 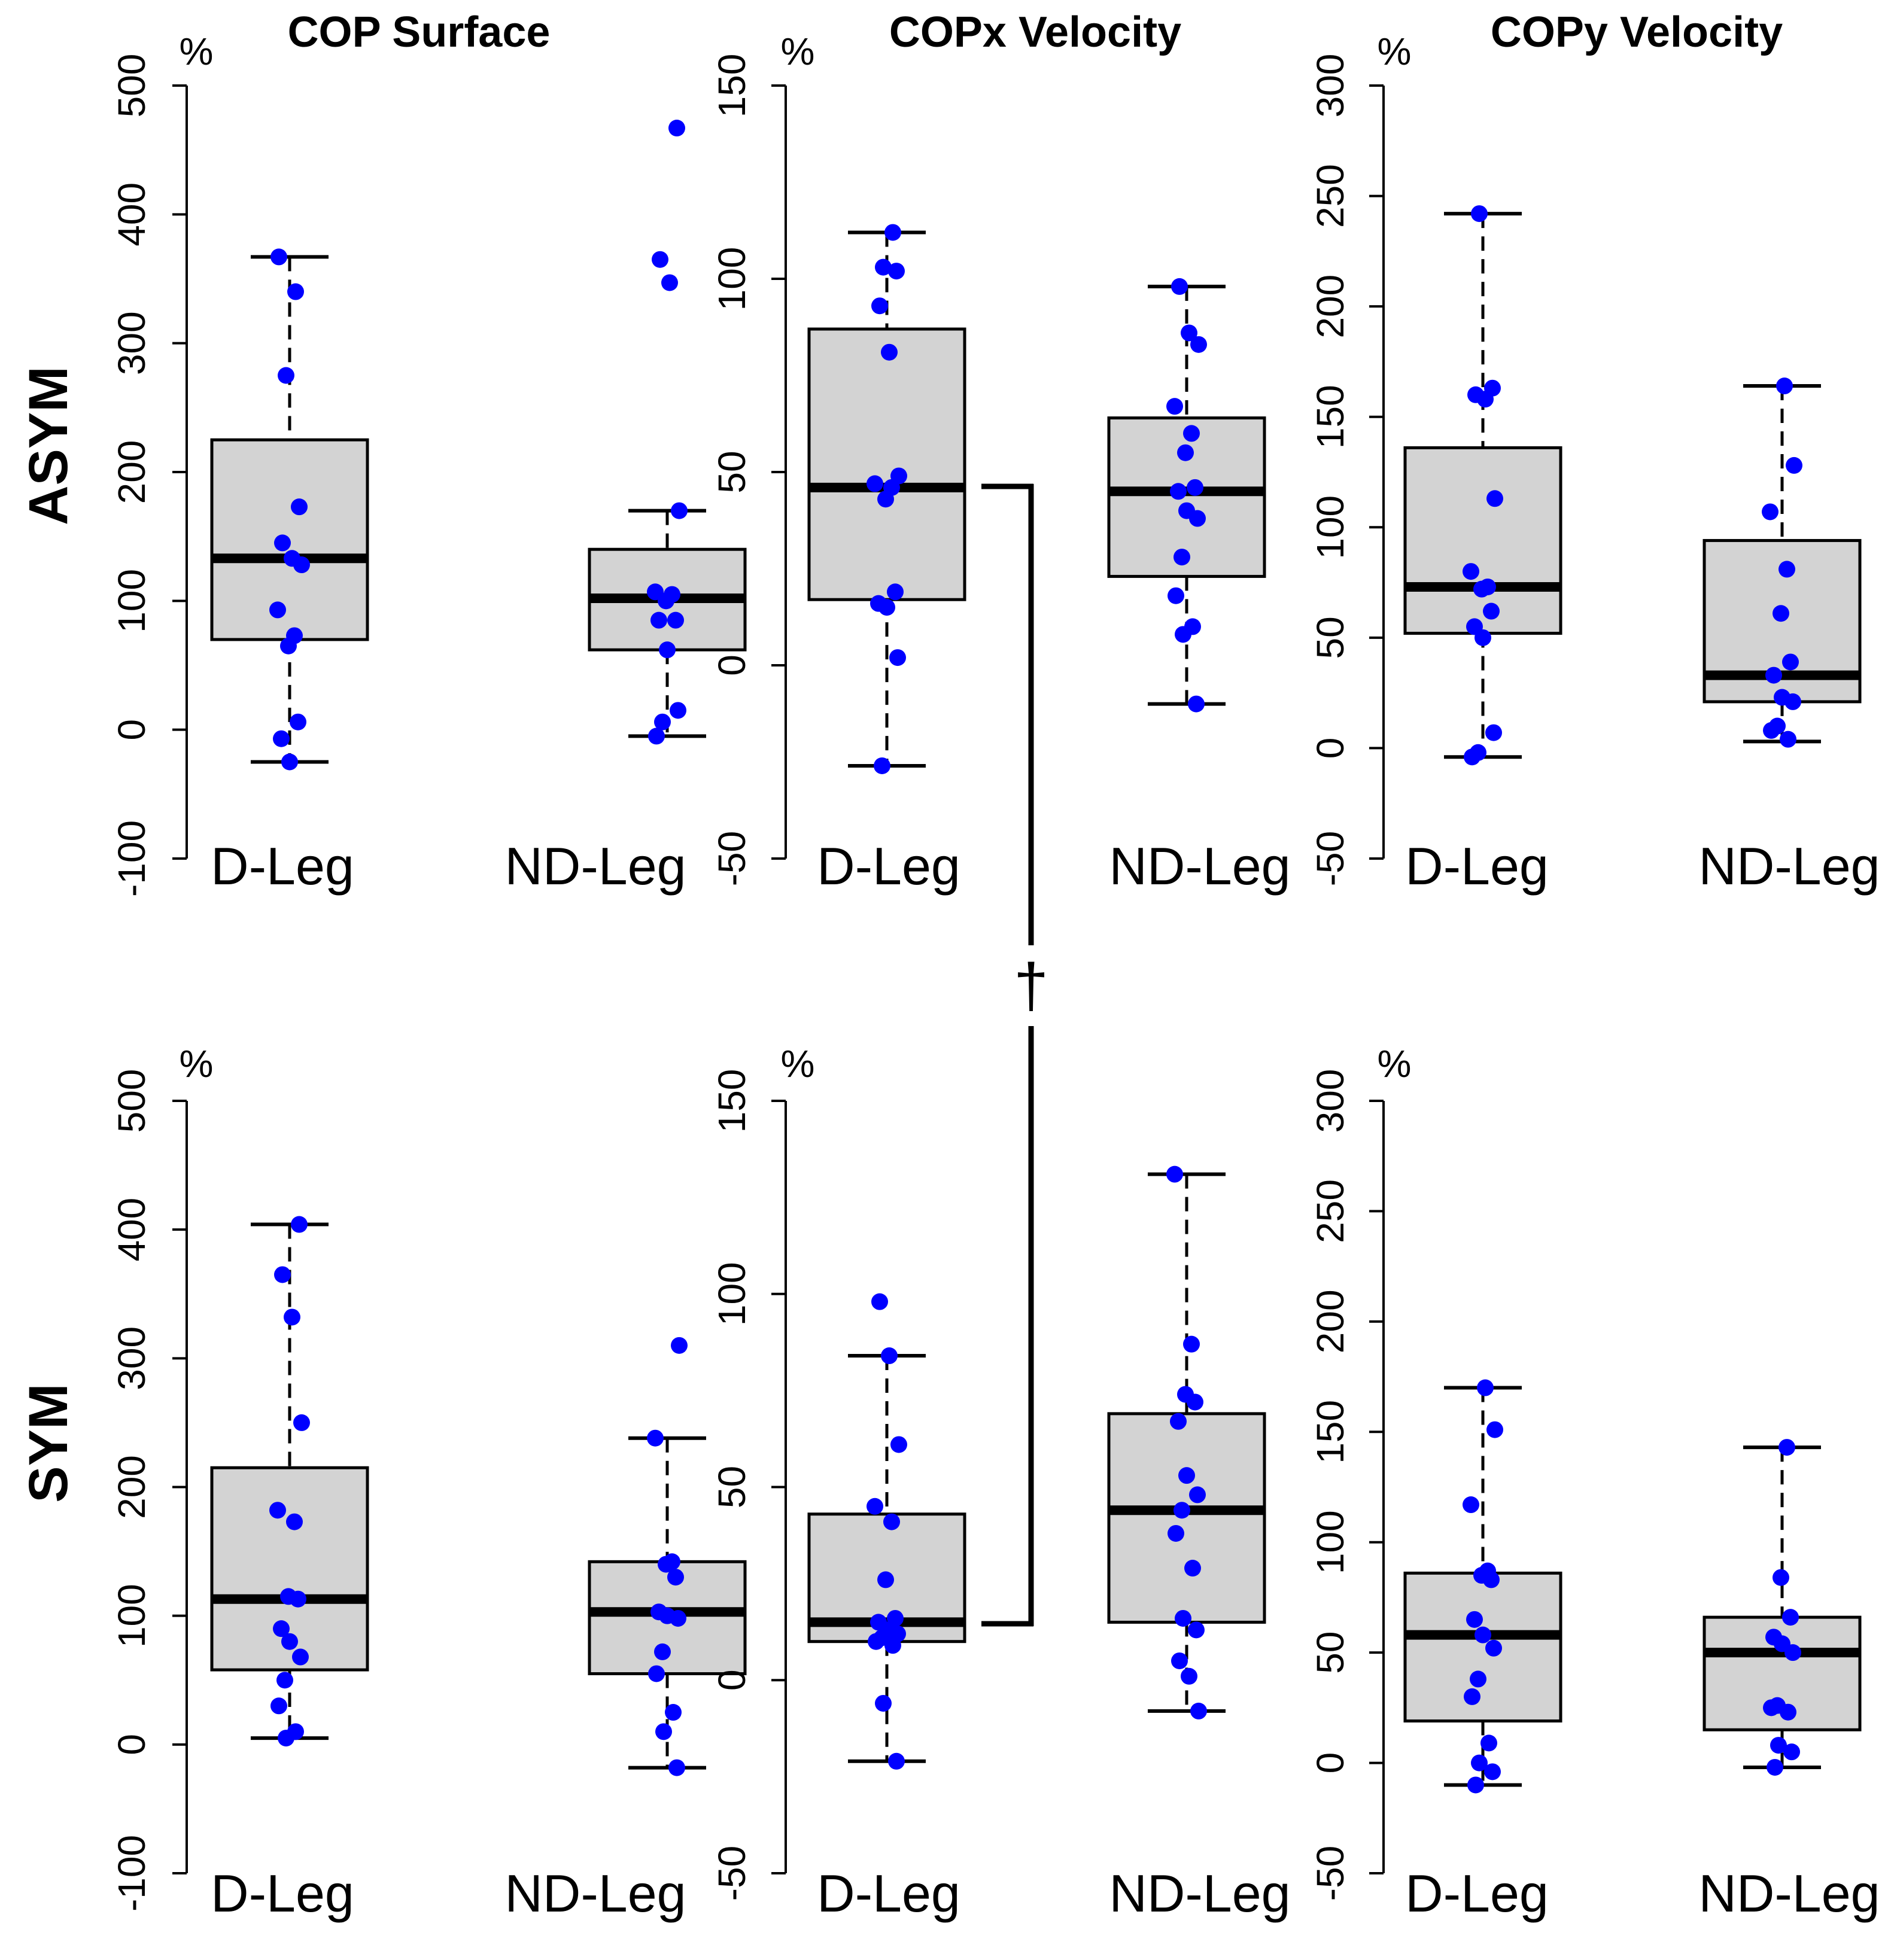 What do you see at coordinates (1000, 1482) in the screenshot?
I see `panel-sym-2: -50 0 50 100 150% D-Leg ND-Leg` at bounding box center [1000, 1482].